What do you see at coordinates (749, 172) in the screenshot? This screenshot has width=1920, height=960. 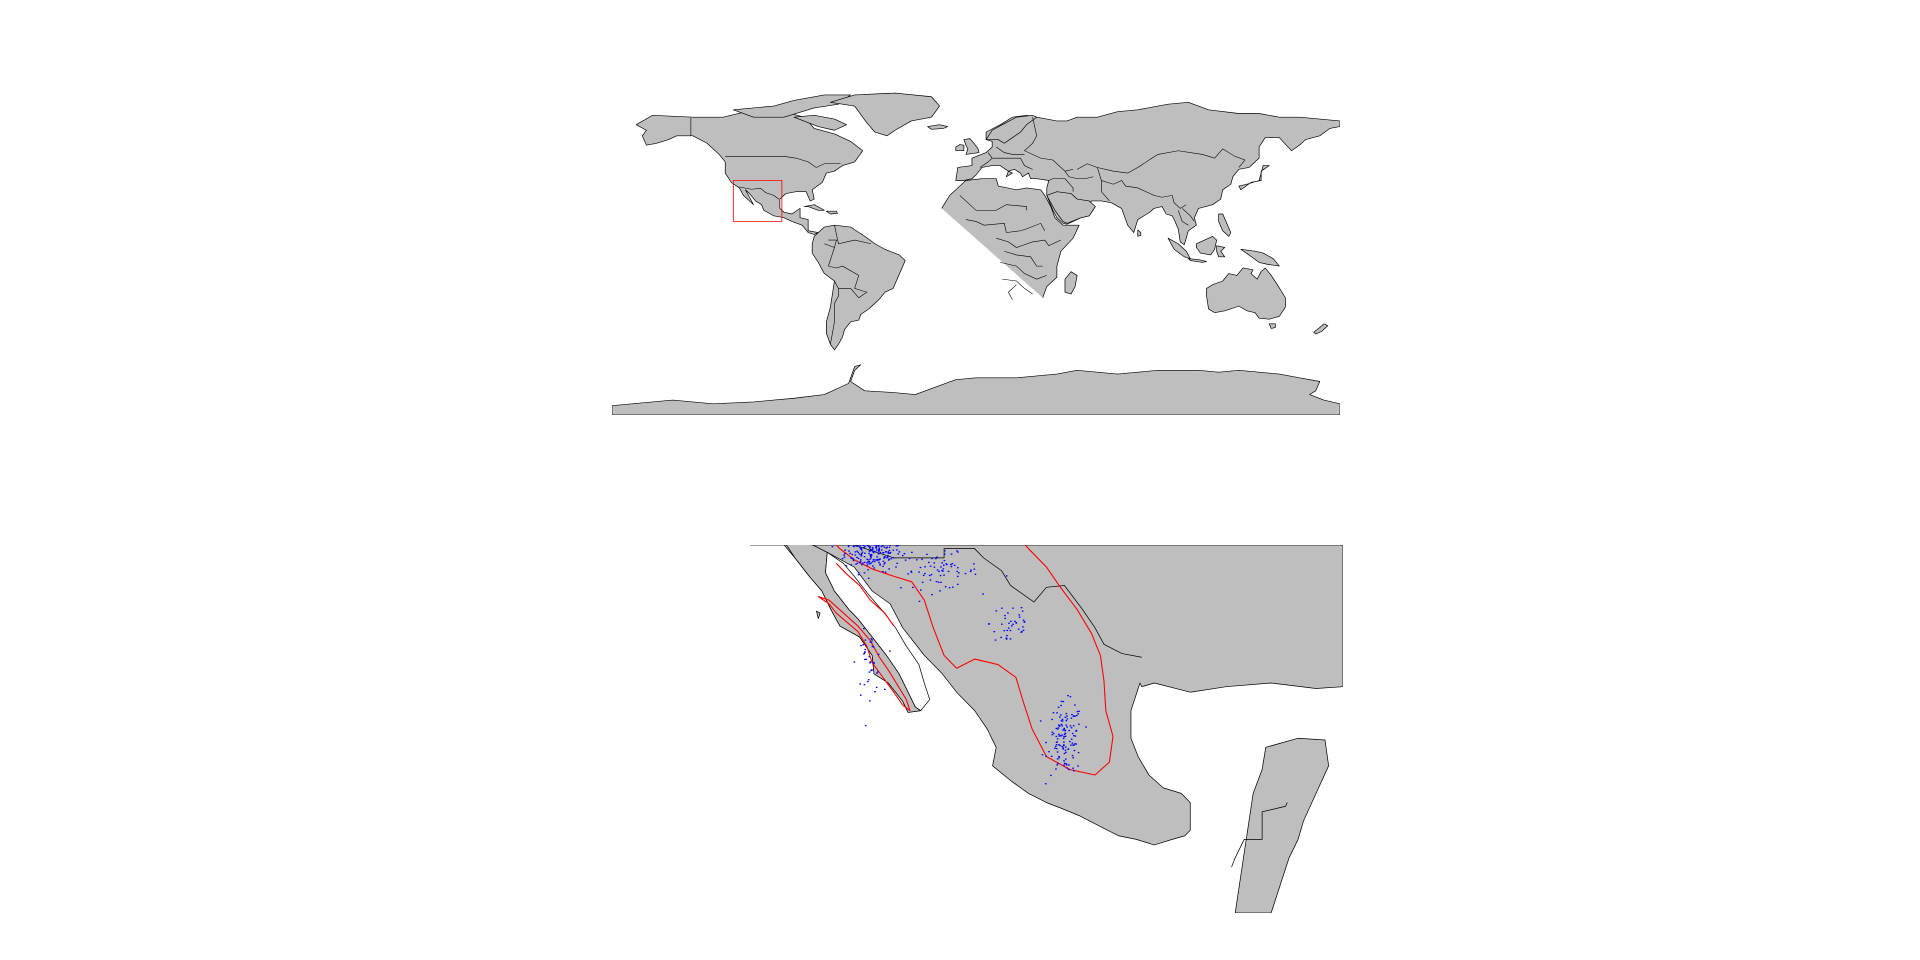 I see `north-america` at bounding box center [749, 172].